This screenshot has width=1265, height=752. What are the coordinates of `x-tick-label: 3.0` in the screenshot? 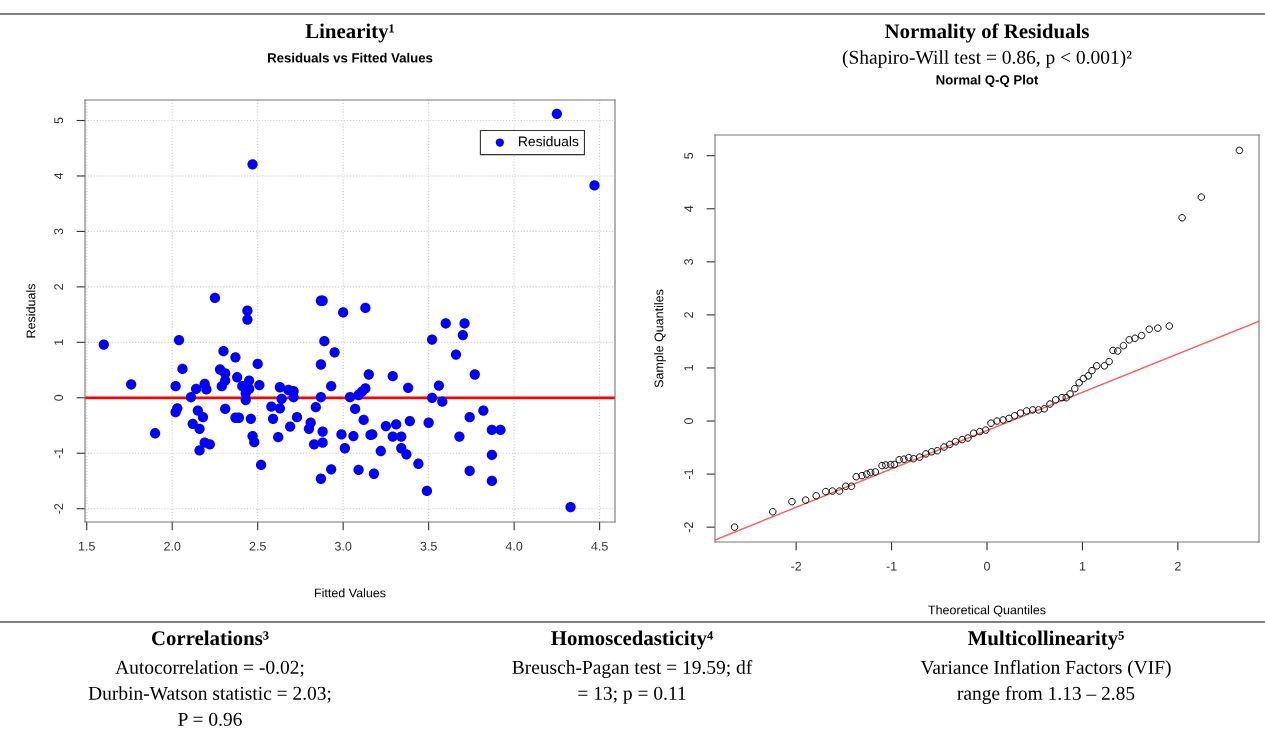 It's located at (343, 546).